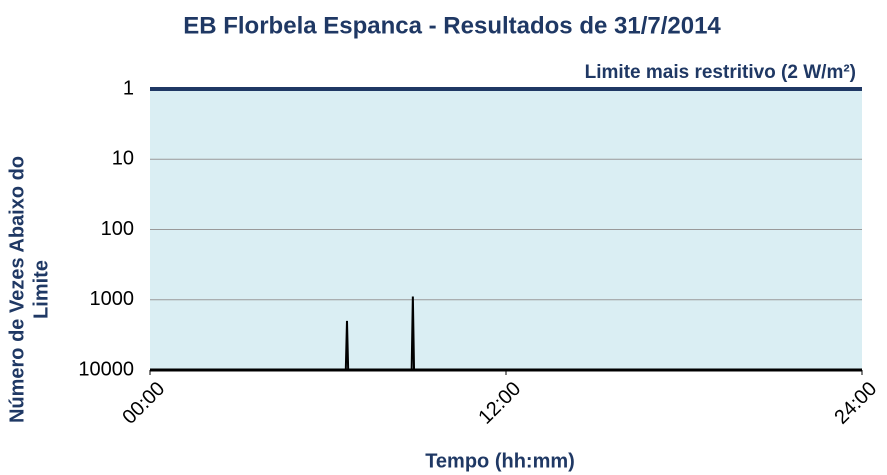  What do you see at coordinates (117, 229) in the screenshot?
I see `y-tick-label: 100` at bounding box center [117, 229].